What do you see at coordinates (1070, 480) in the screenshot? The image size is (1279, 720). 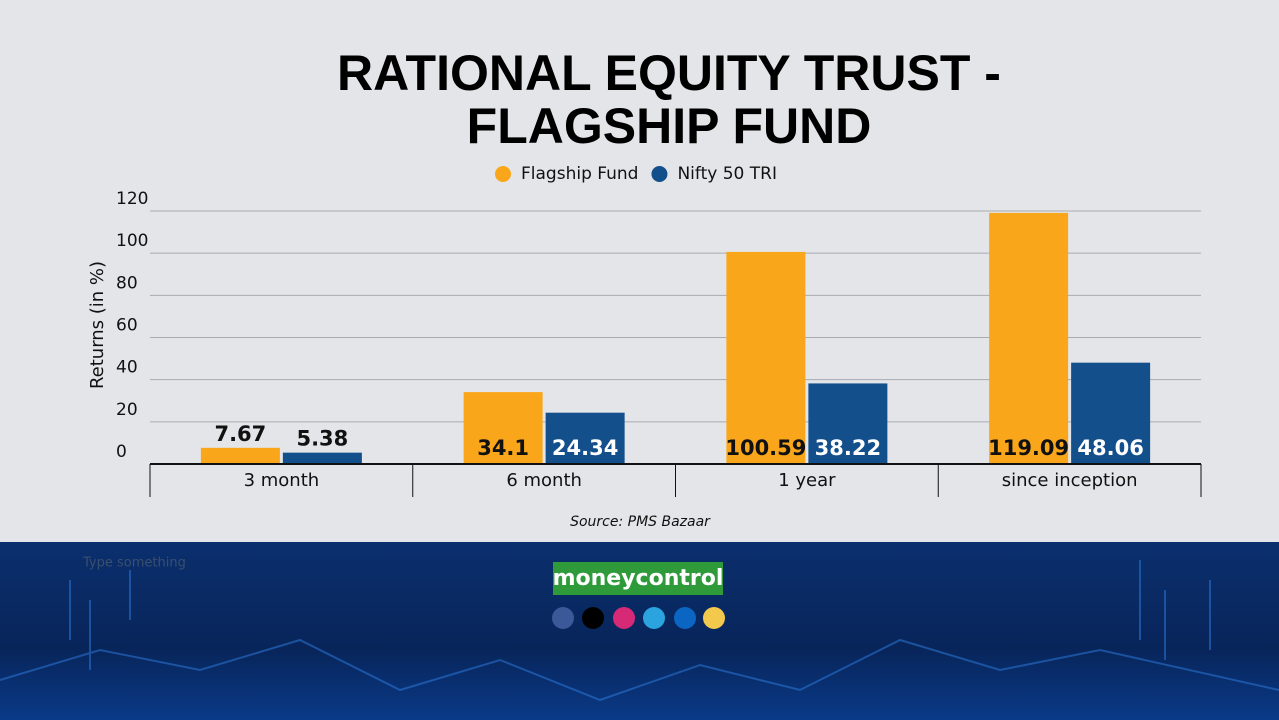 I see `x-tick-label: since inception` at bounding box center [1070, 480].